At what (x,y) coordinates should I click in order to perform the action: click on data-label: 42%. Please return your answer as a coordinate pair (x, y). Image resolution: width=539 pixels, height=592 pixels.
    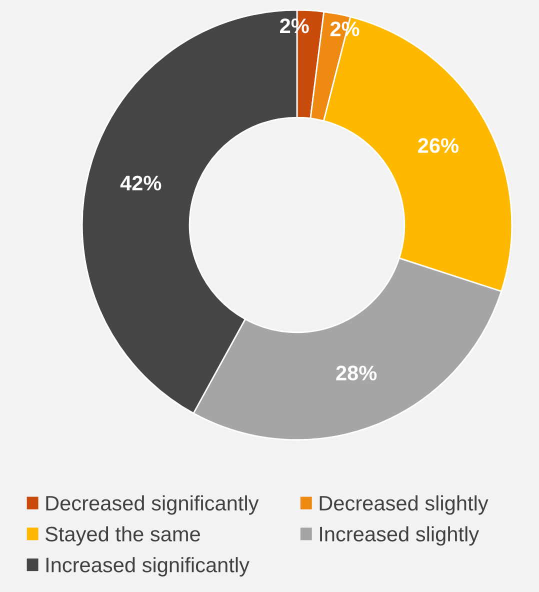
    Looking at the image, I should click on (141, 183).